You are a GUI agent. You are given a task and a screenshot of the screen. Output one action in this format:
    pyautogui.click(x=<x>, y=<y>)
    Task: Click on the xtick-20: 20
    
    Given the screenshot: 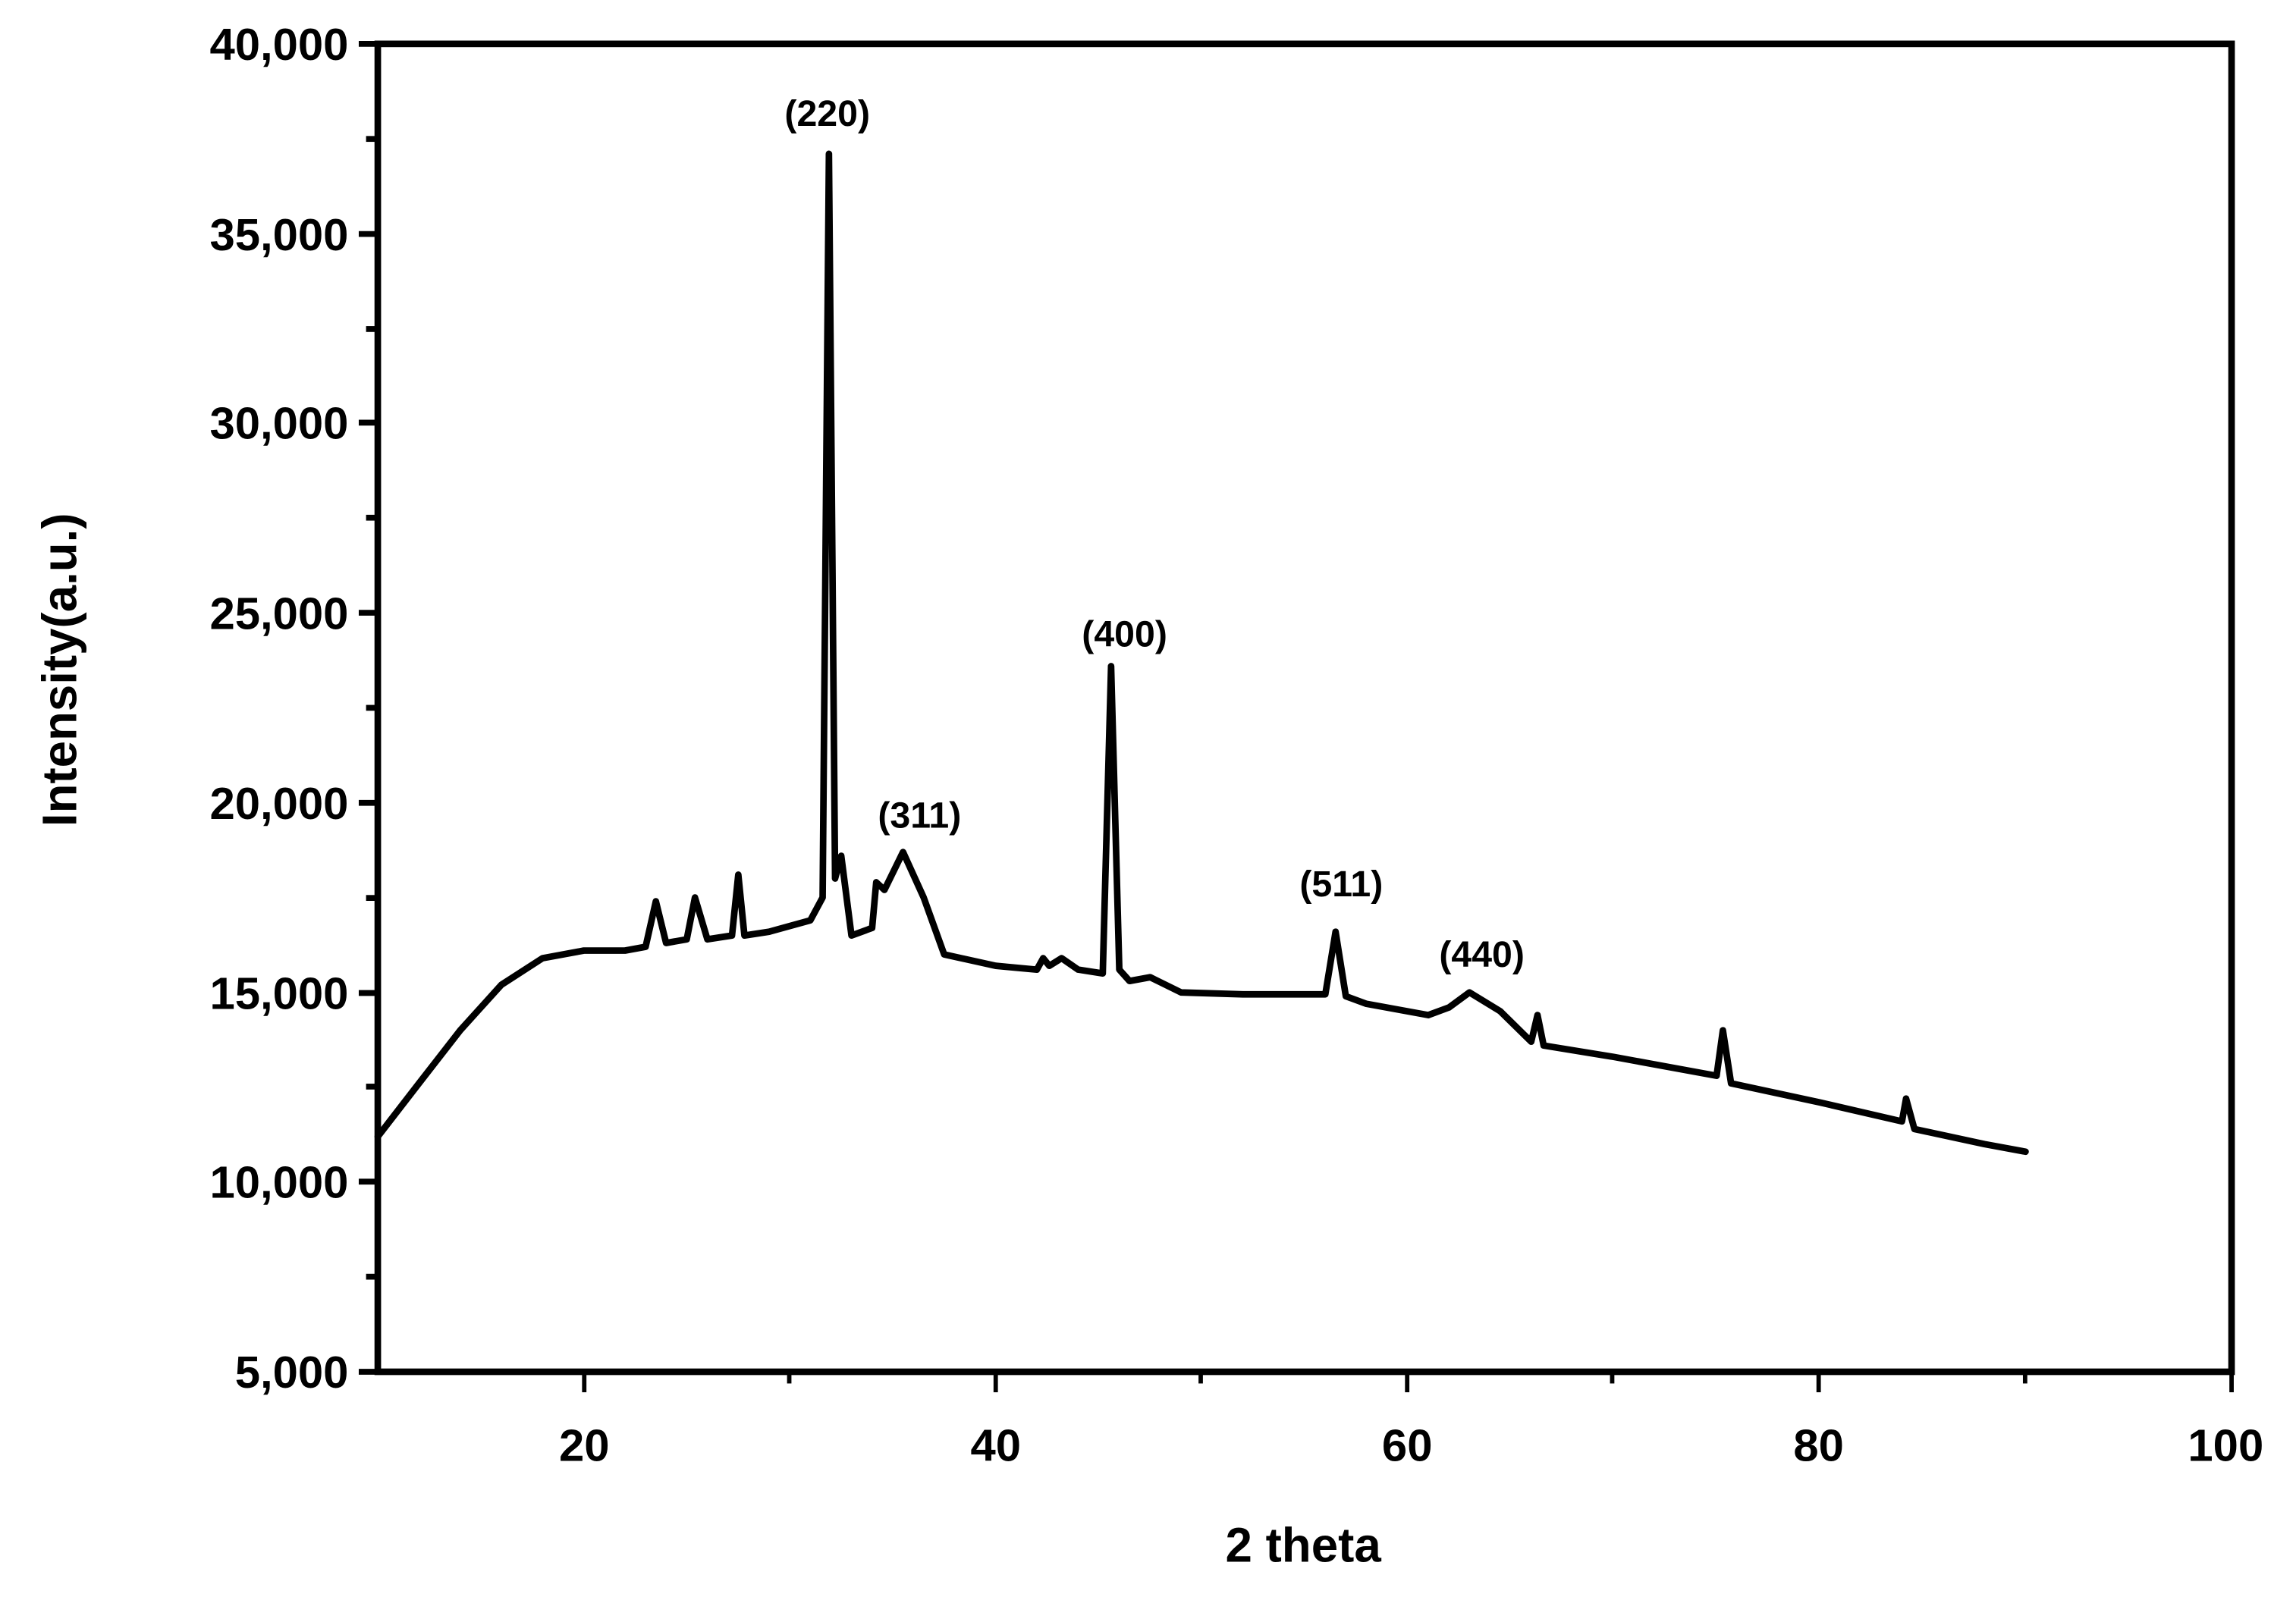 What is the action you would take?
    pyautogui.click(x=584, y=1446)
    